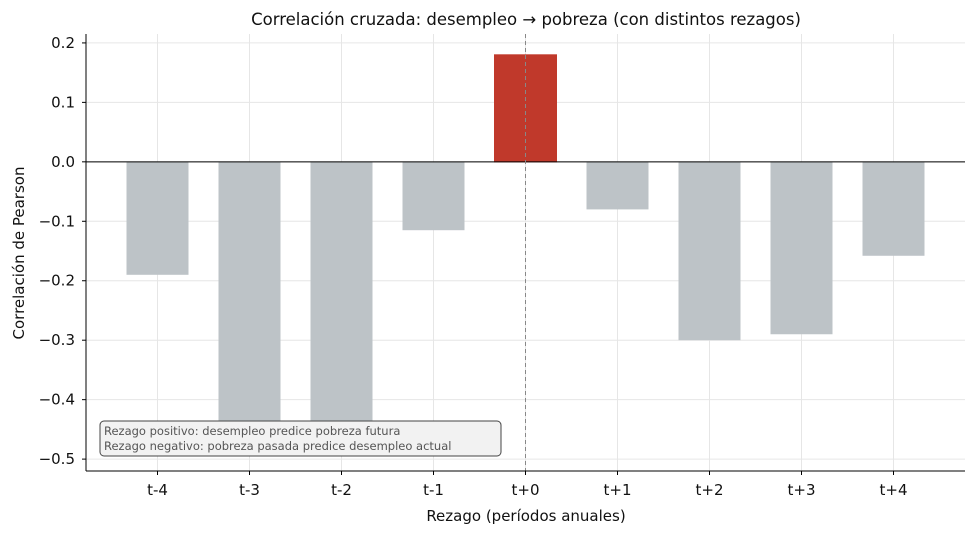 The image size is (975, 535). What do you see at coordinates (157, 490) in the screenshot?
I see `x-tick-label-t-4: t-4` at bounding box center [157, 490].